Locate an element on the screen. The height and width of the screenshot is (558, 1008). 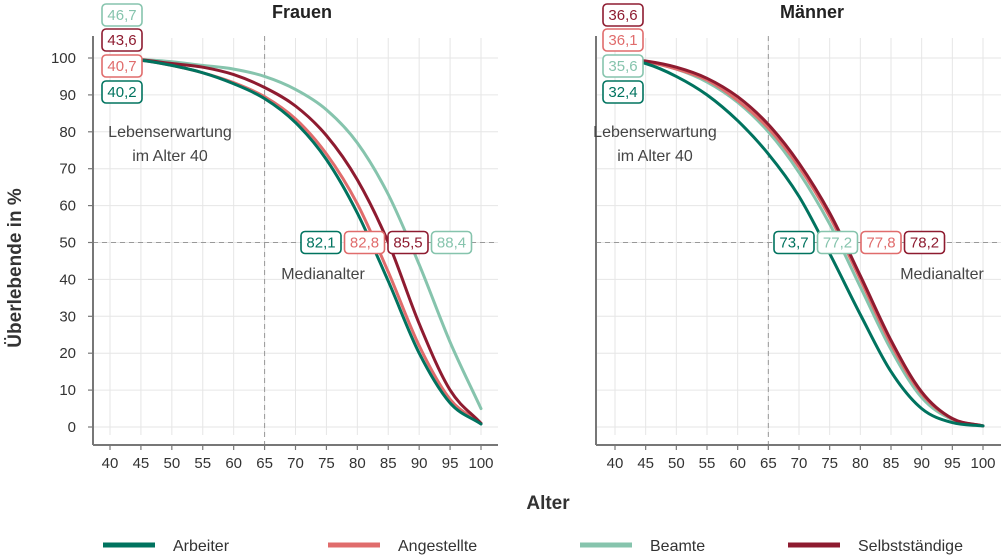
life-expectancy-label-beamte-text: 46,7 is located at coordinates (121, 15).